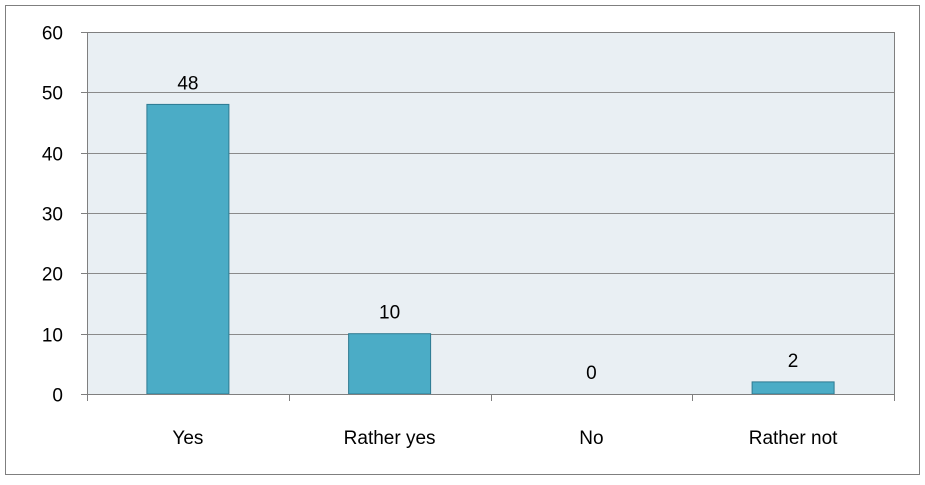  I want to click on bar-yes, so click(188, 249).